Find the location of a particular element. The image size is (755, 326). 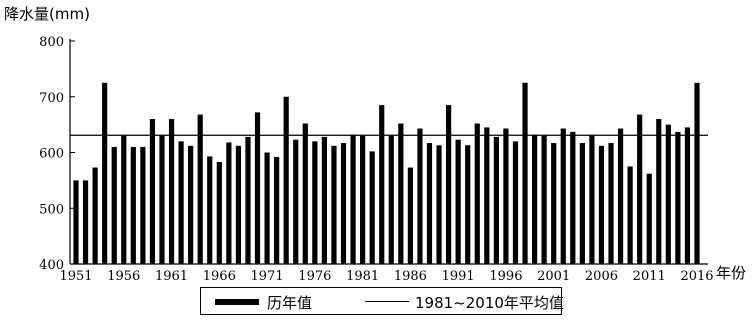

bar-2007 is located at coordinates (611, 203).